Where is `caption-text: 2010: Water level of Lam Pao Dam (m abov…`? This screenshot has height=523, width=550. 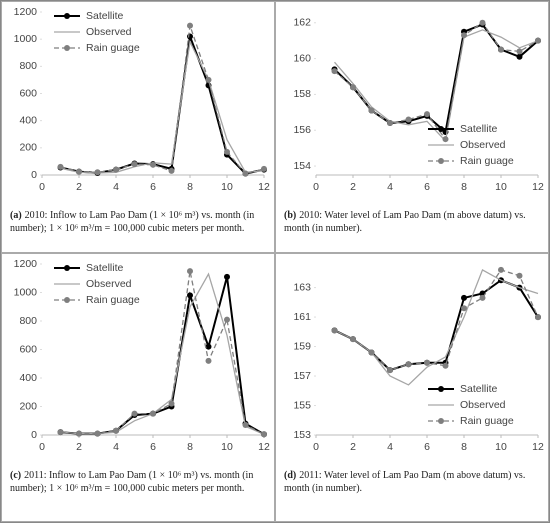 caption-text: 2010: Water level of Lam Pao Dam (m abov… is located at coordinates (405, 222).